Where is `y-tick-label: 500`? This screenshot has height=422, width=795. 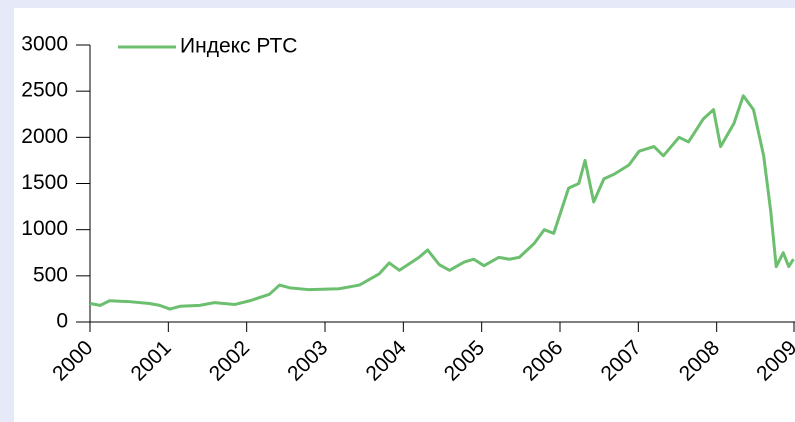
y-tick-label: 500 is located at coordinates (50, 274).